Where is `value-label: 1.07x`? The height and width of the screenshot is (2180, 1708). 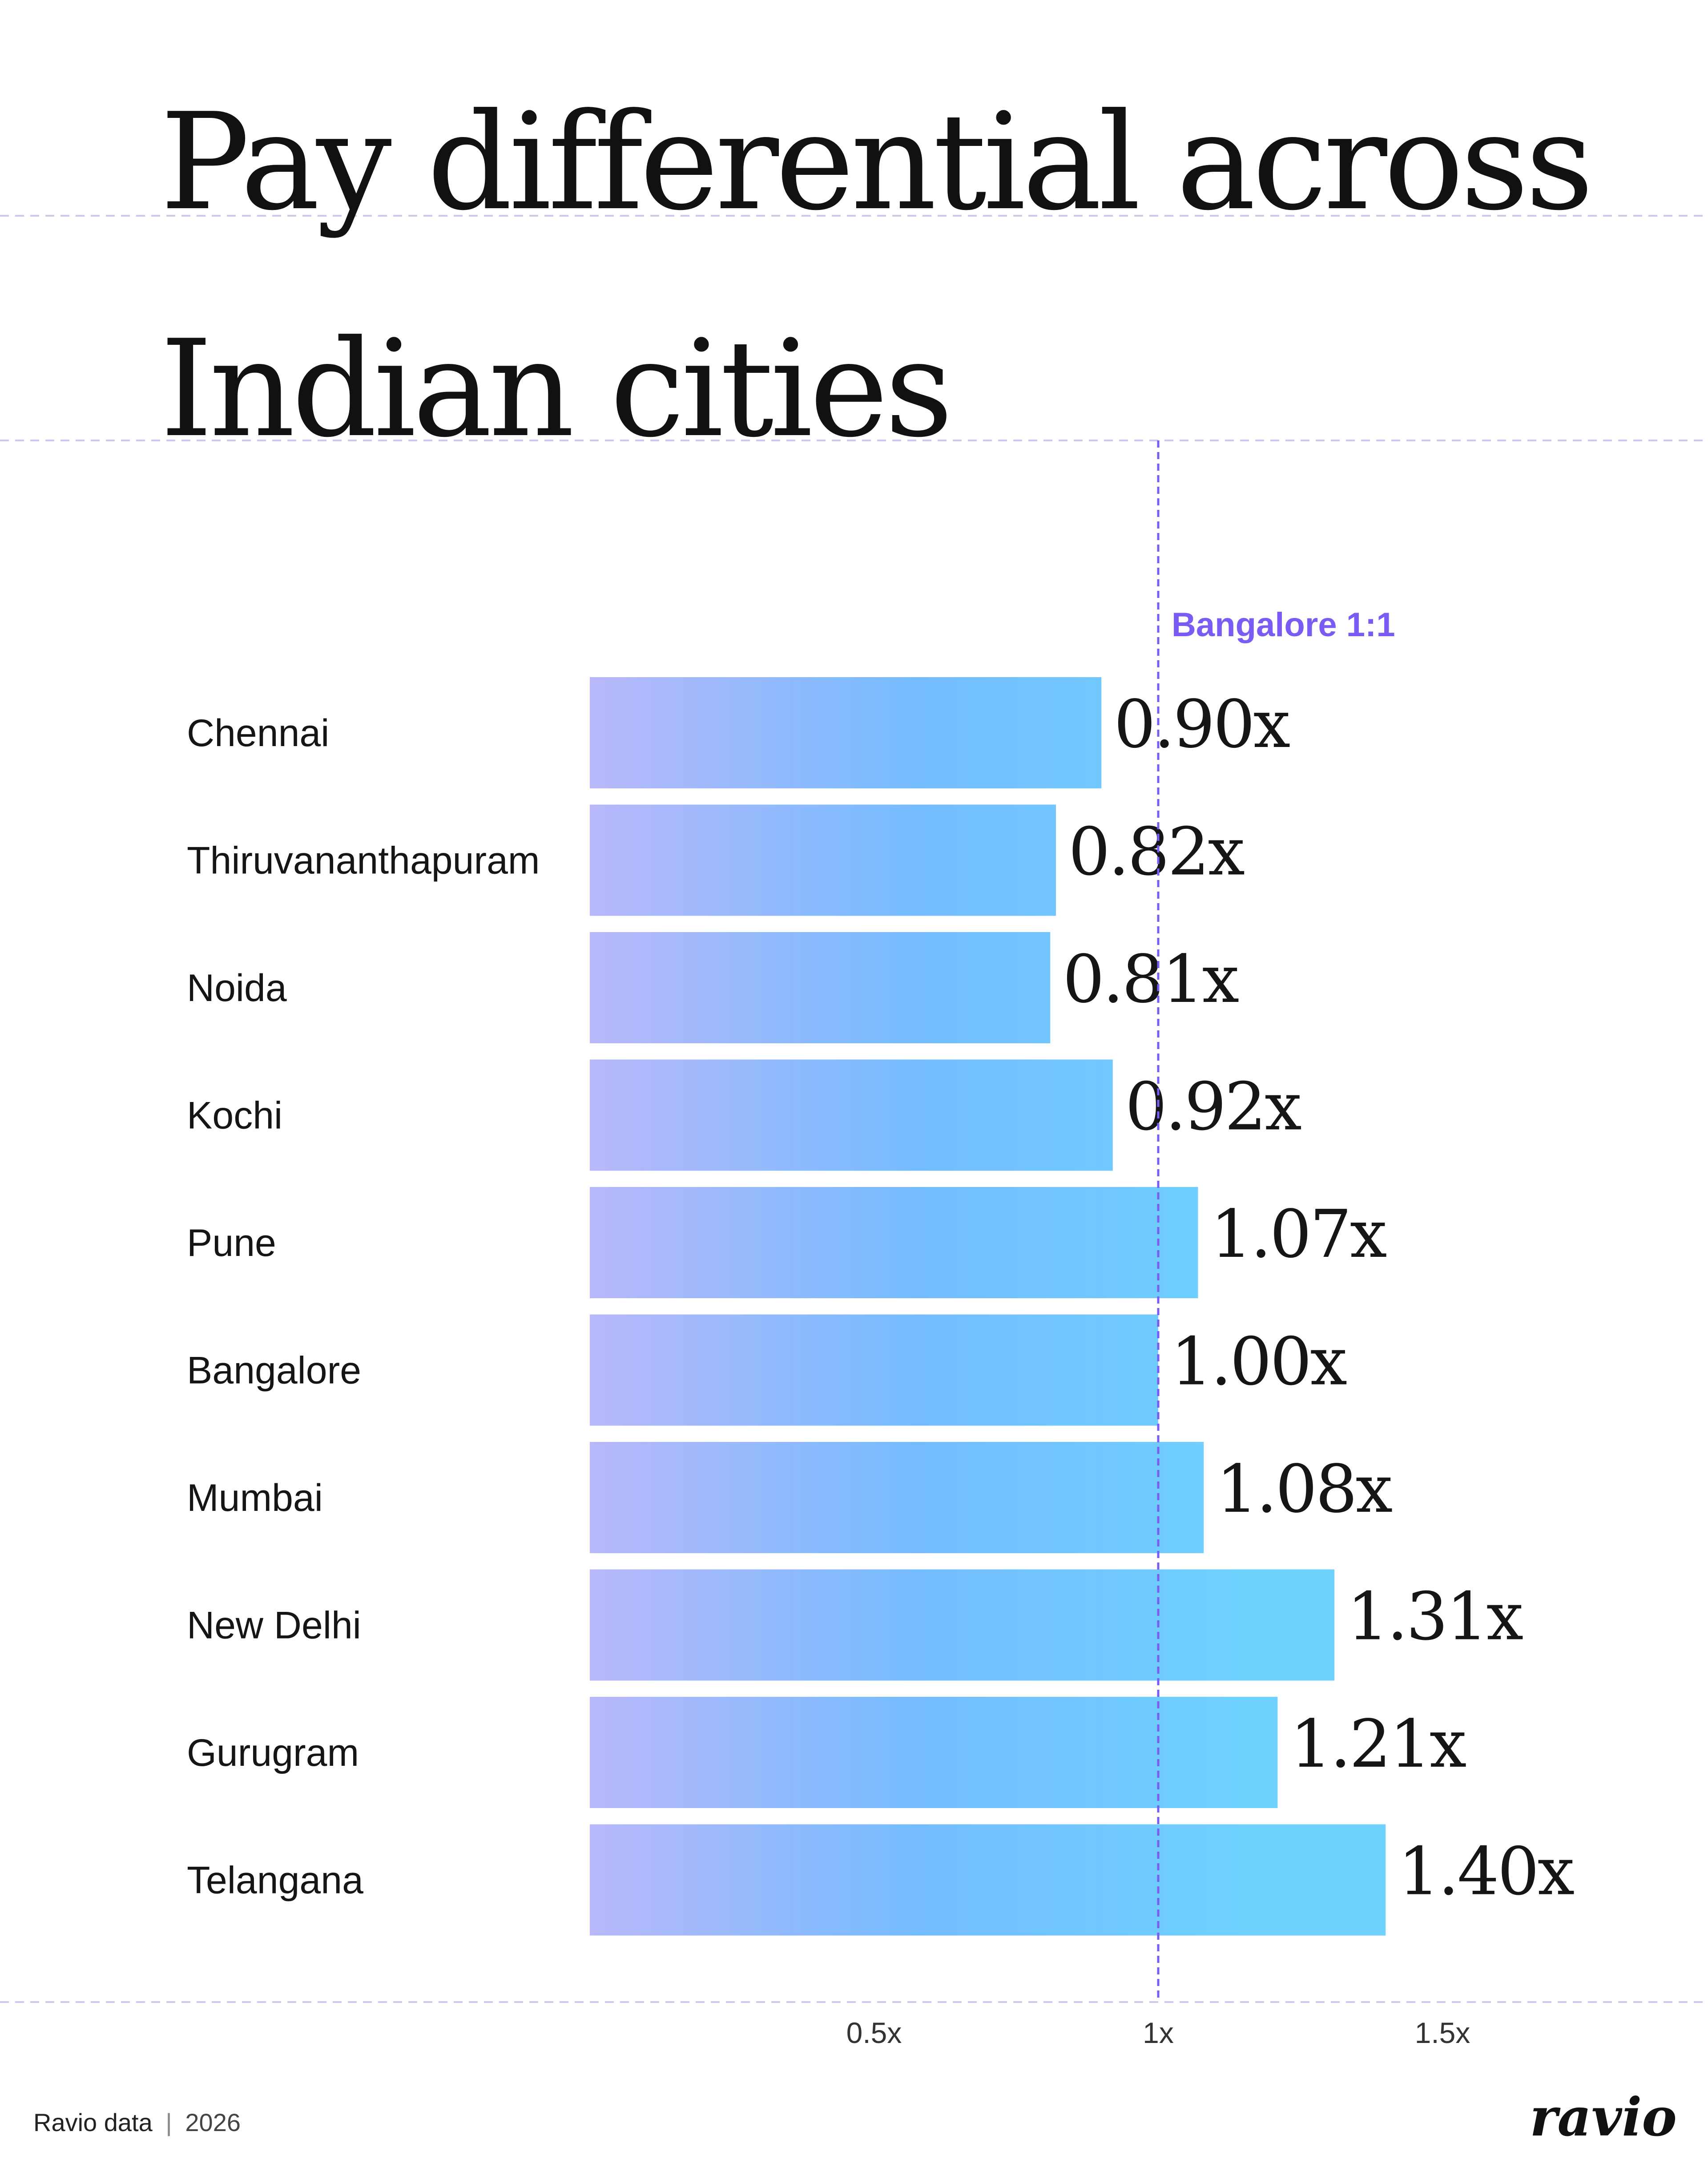
value-label: 1.07x is located at coordinates (1298, 1234).